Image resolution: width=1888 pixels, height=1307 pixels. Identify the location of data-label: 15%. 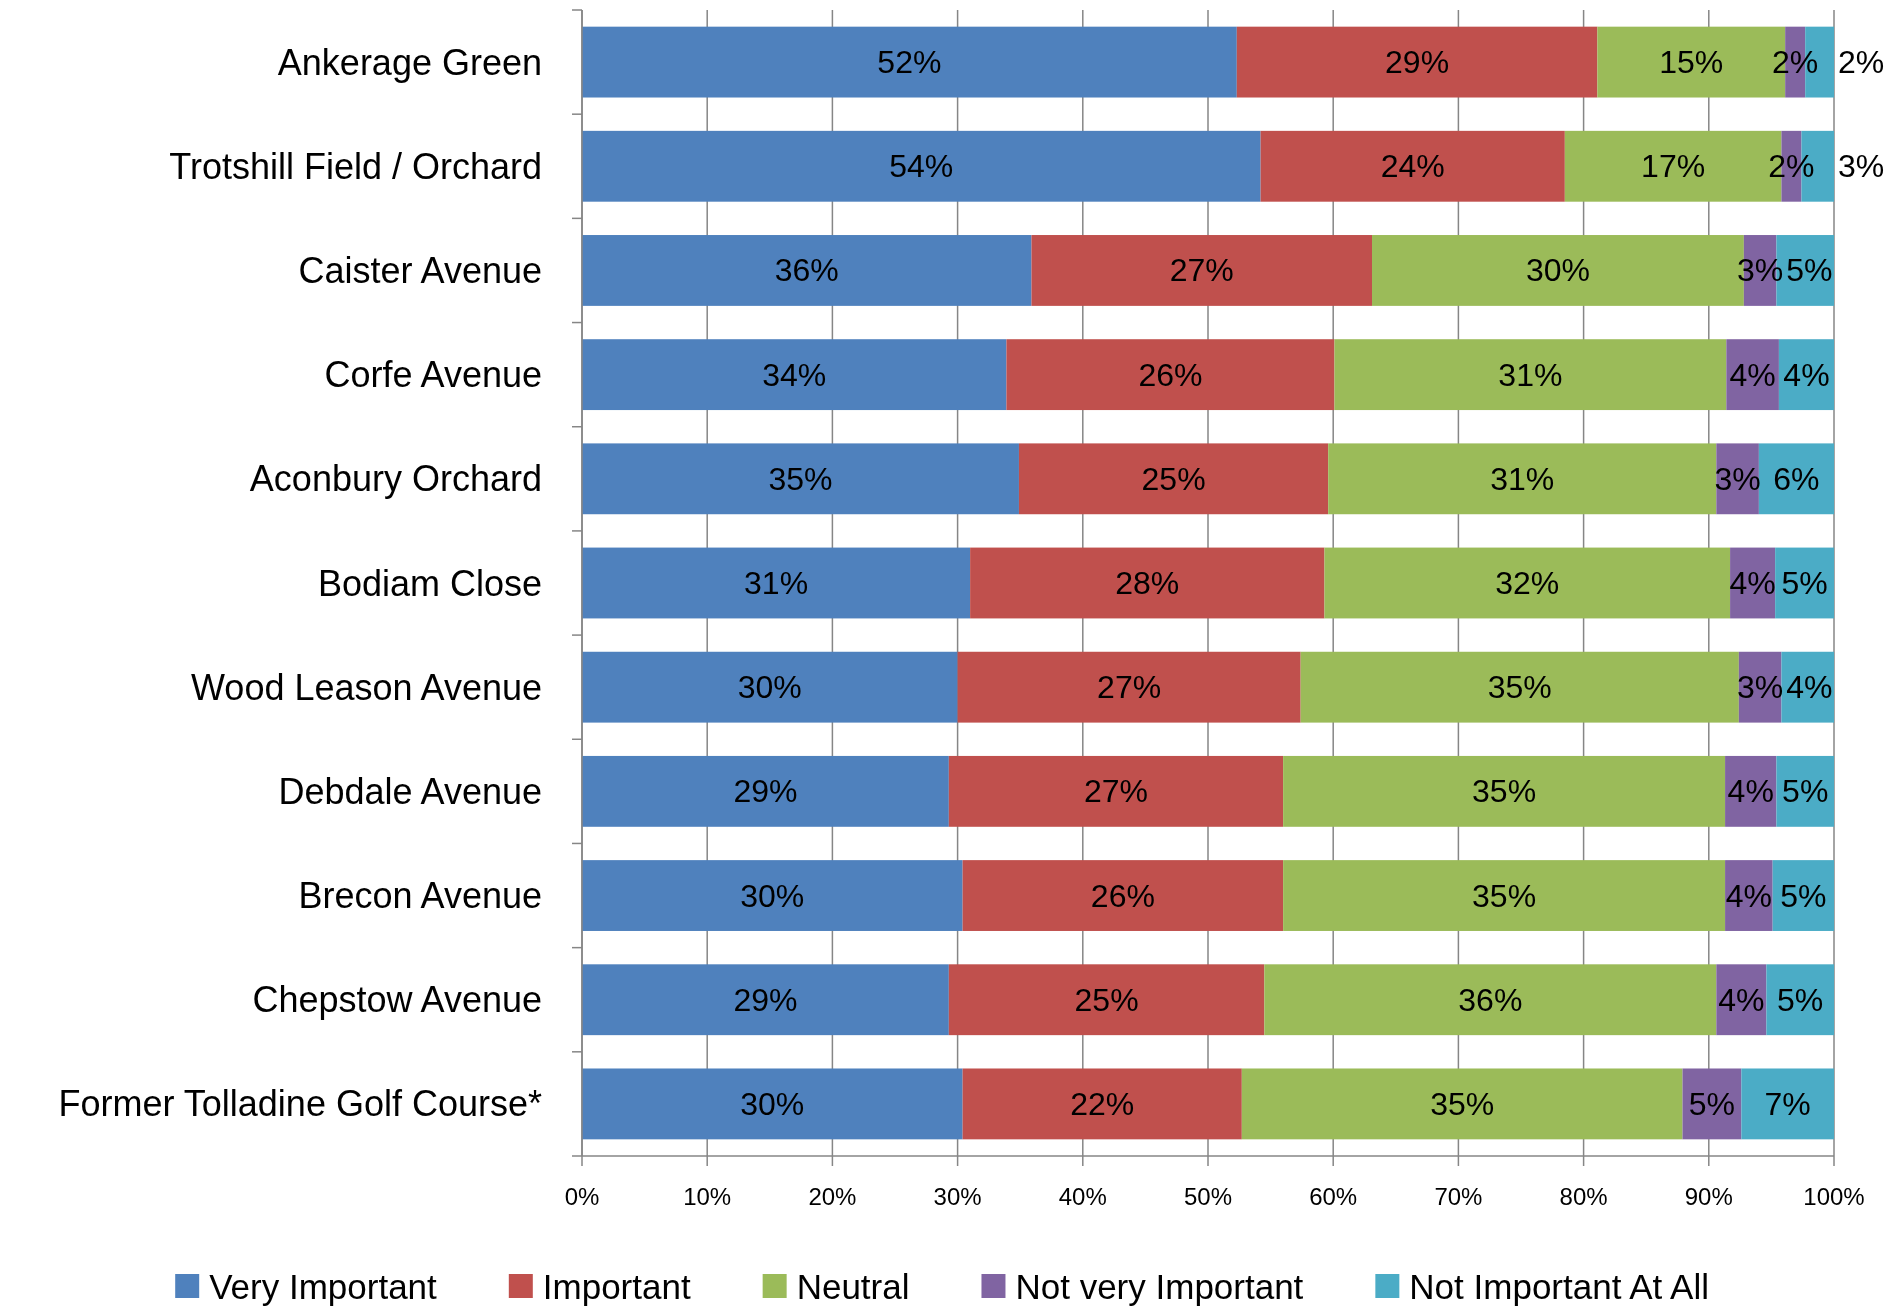
(1691, 62).